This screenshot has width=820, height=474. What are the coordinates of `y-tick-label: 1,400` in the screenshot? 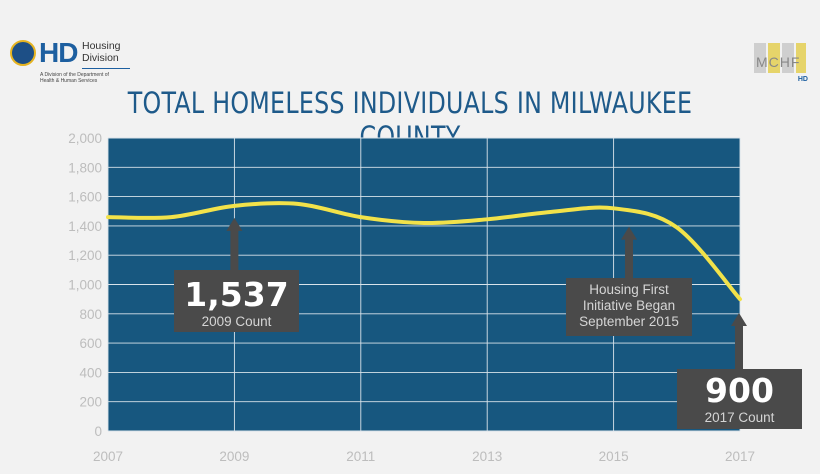 It's located at (85, 226).